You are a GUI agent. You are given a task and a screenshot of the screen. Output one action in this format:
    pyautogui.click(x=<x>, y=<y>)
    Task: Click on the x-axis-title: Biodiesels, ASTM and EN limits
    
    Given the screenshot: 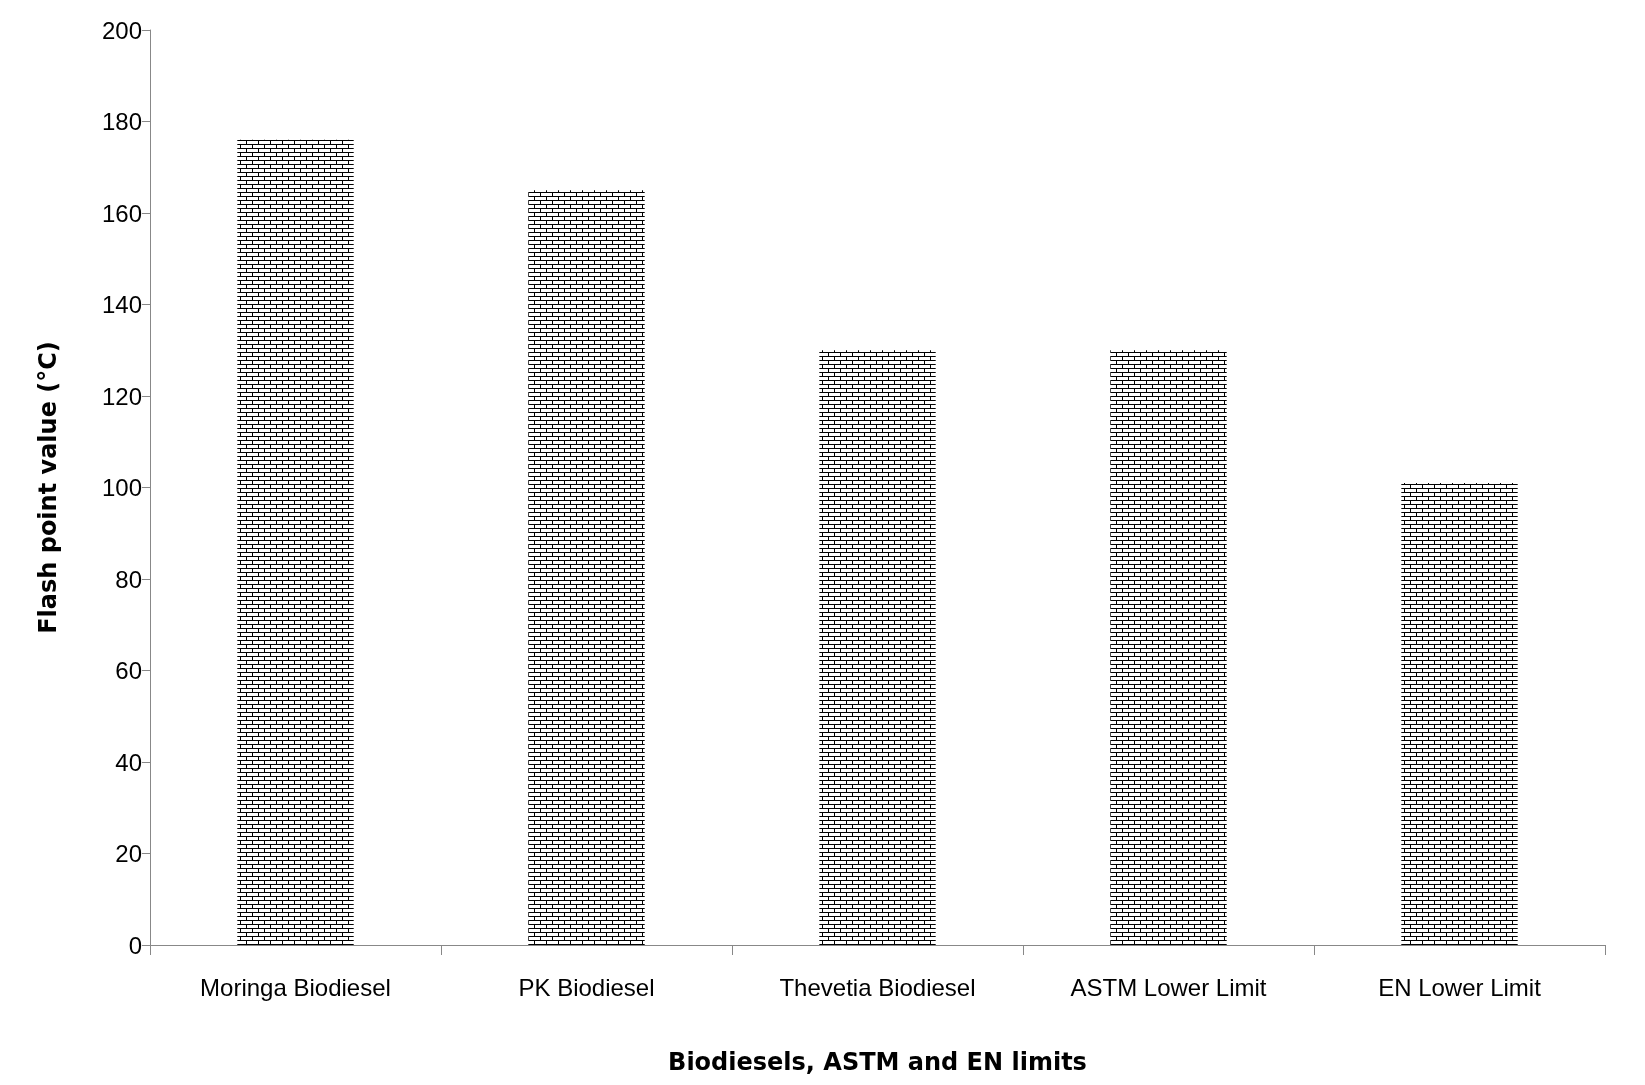 What is the action you would take?
    pyautogui.click(x=877, y=1062)
    